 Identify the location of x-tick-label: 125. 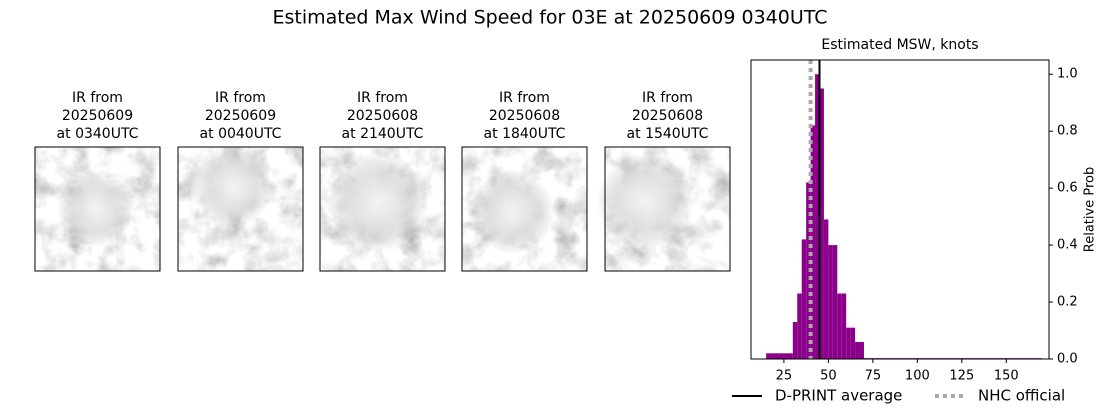
(961, 376).